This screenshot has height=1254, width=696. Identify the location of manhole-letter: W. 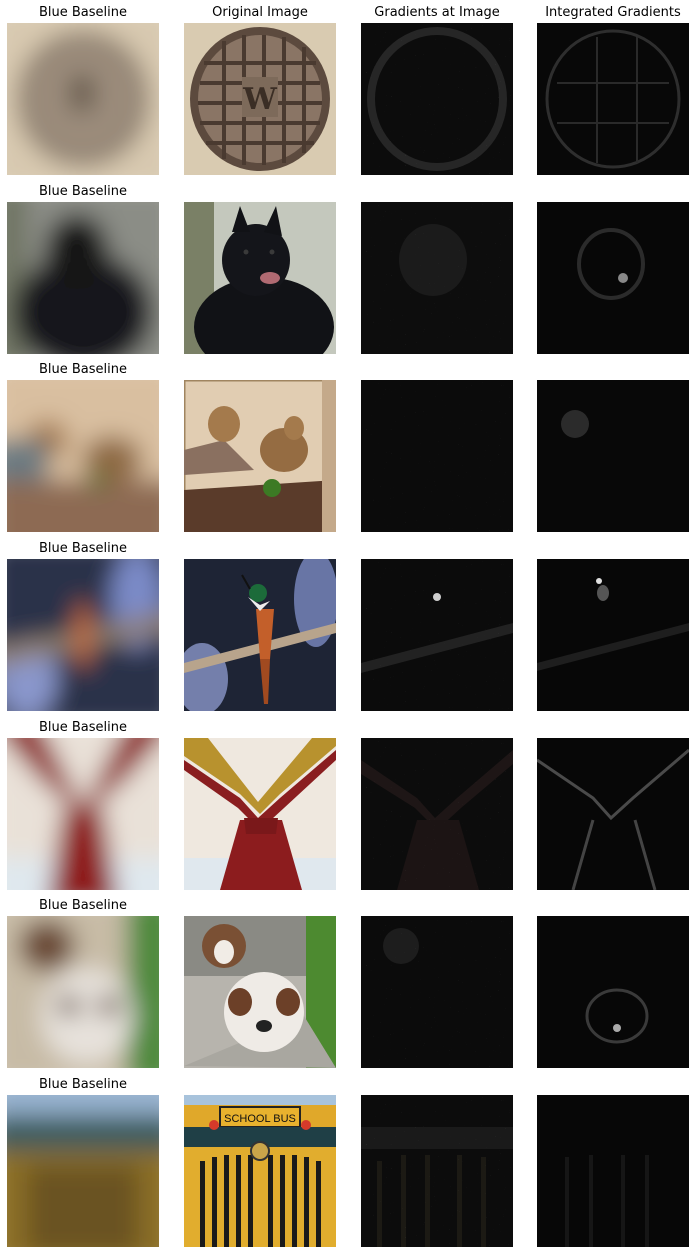
(260, 99).